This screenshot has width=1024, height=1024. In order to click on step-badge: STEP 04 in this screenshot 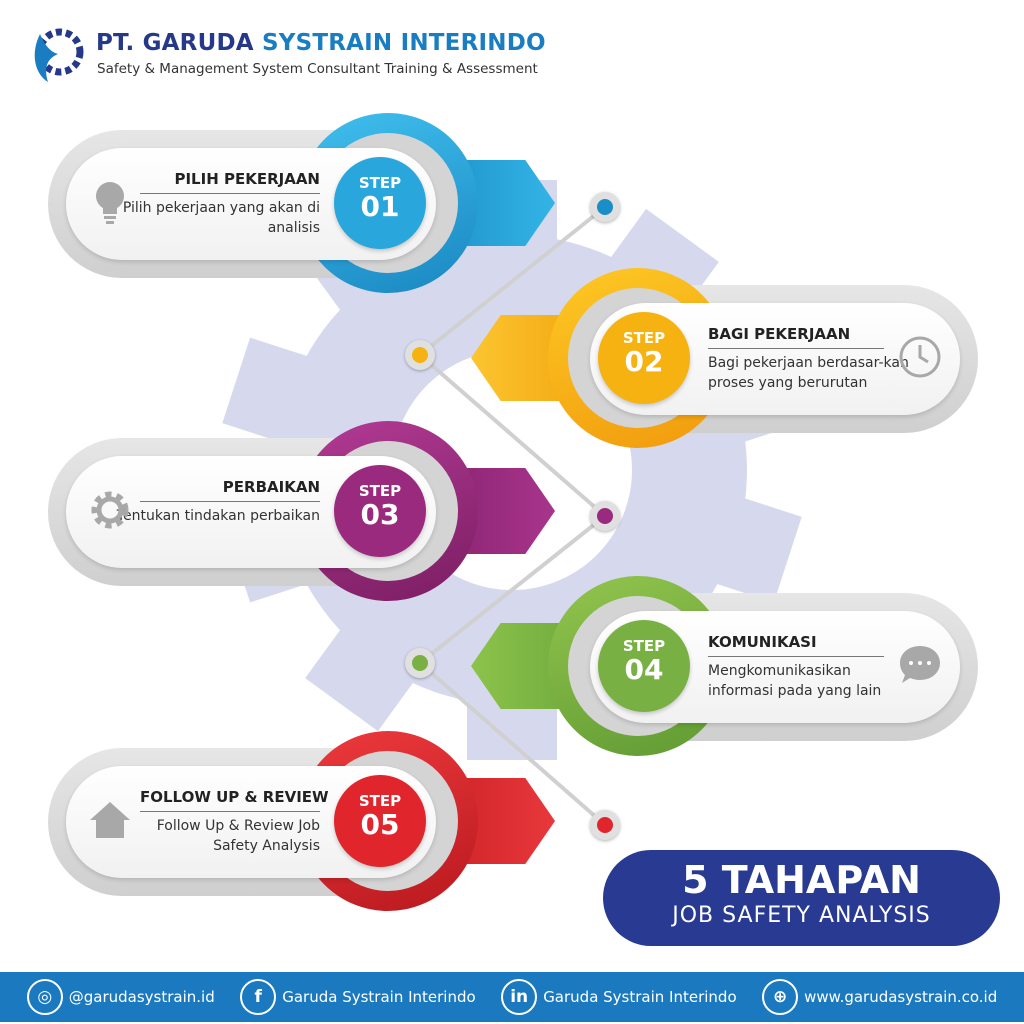, I will do `click(644, 666)`.